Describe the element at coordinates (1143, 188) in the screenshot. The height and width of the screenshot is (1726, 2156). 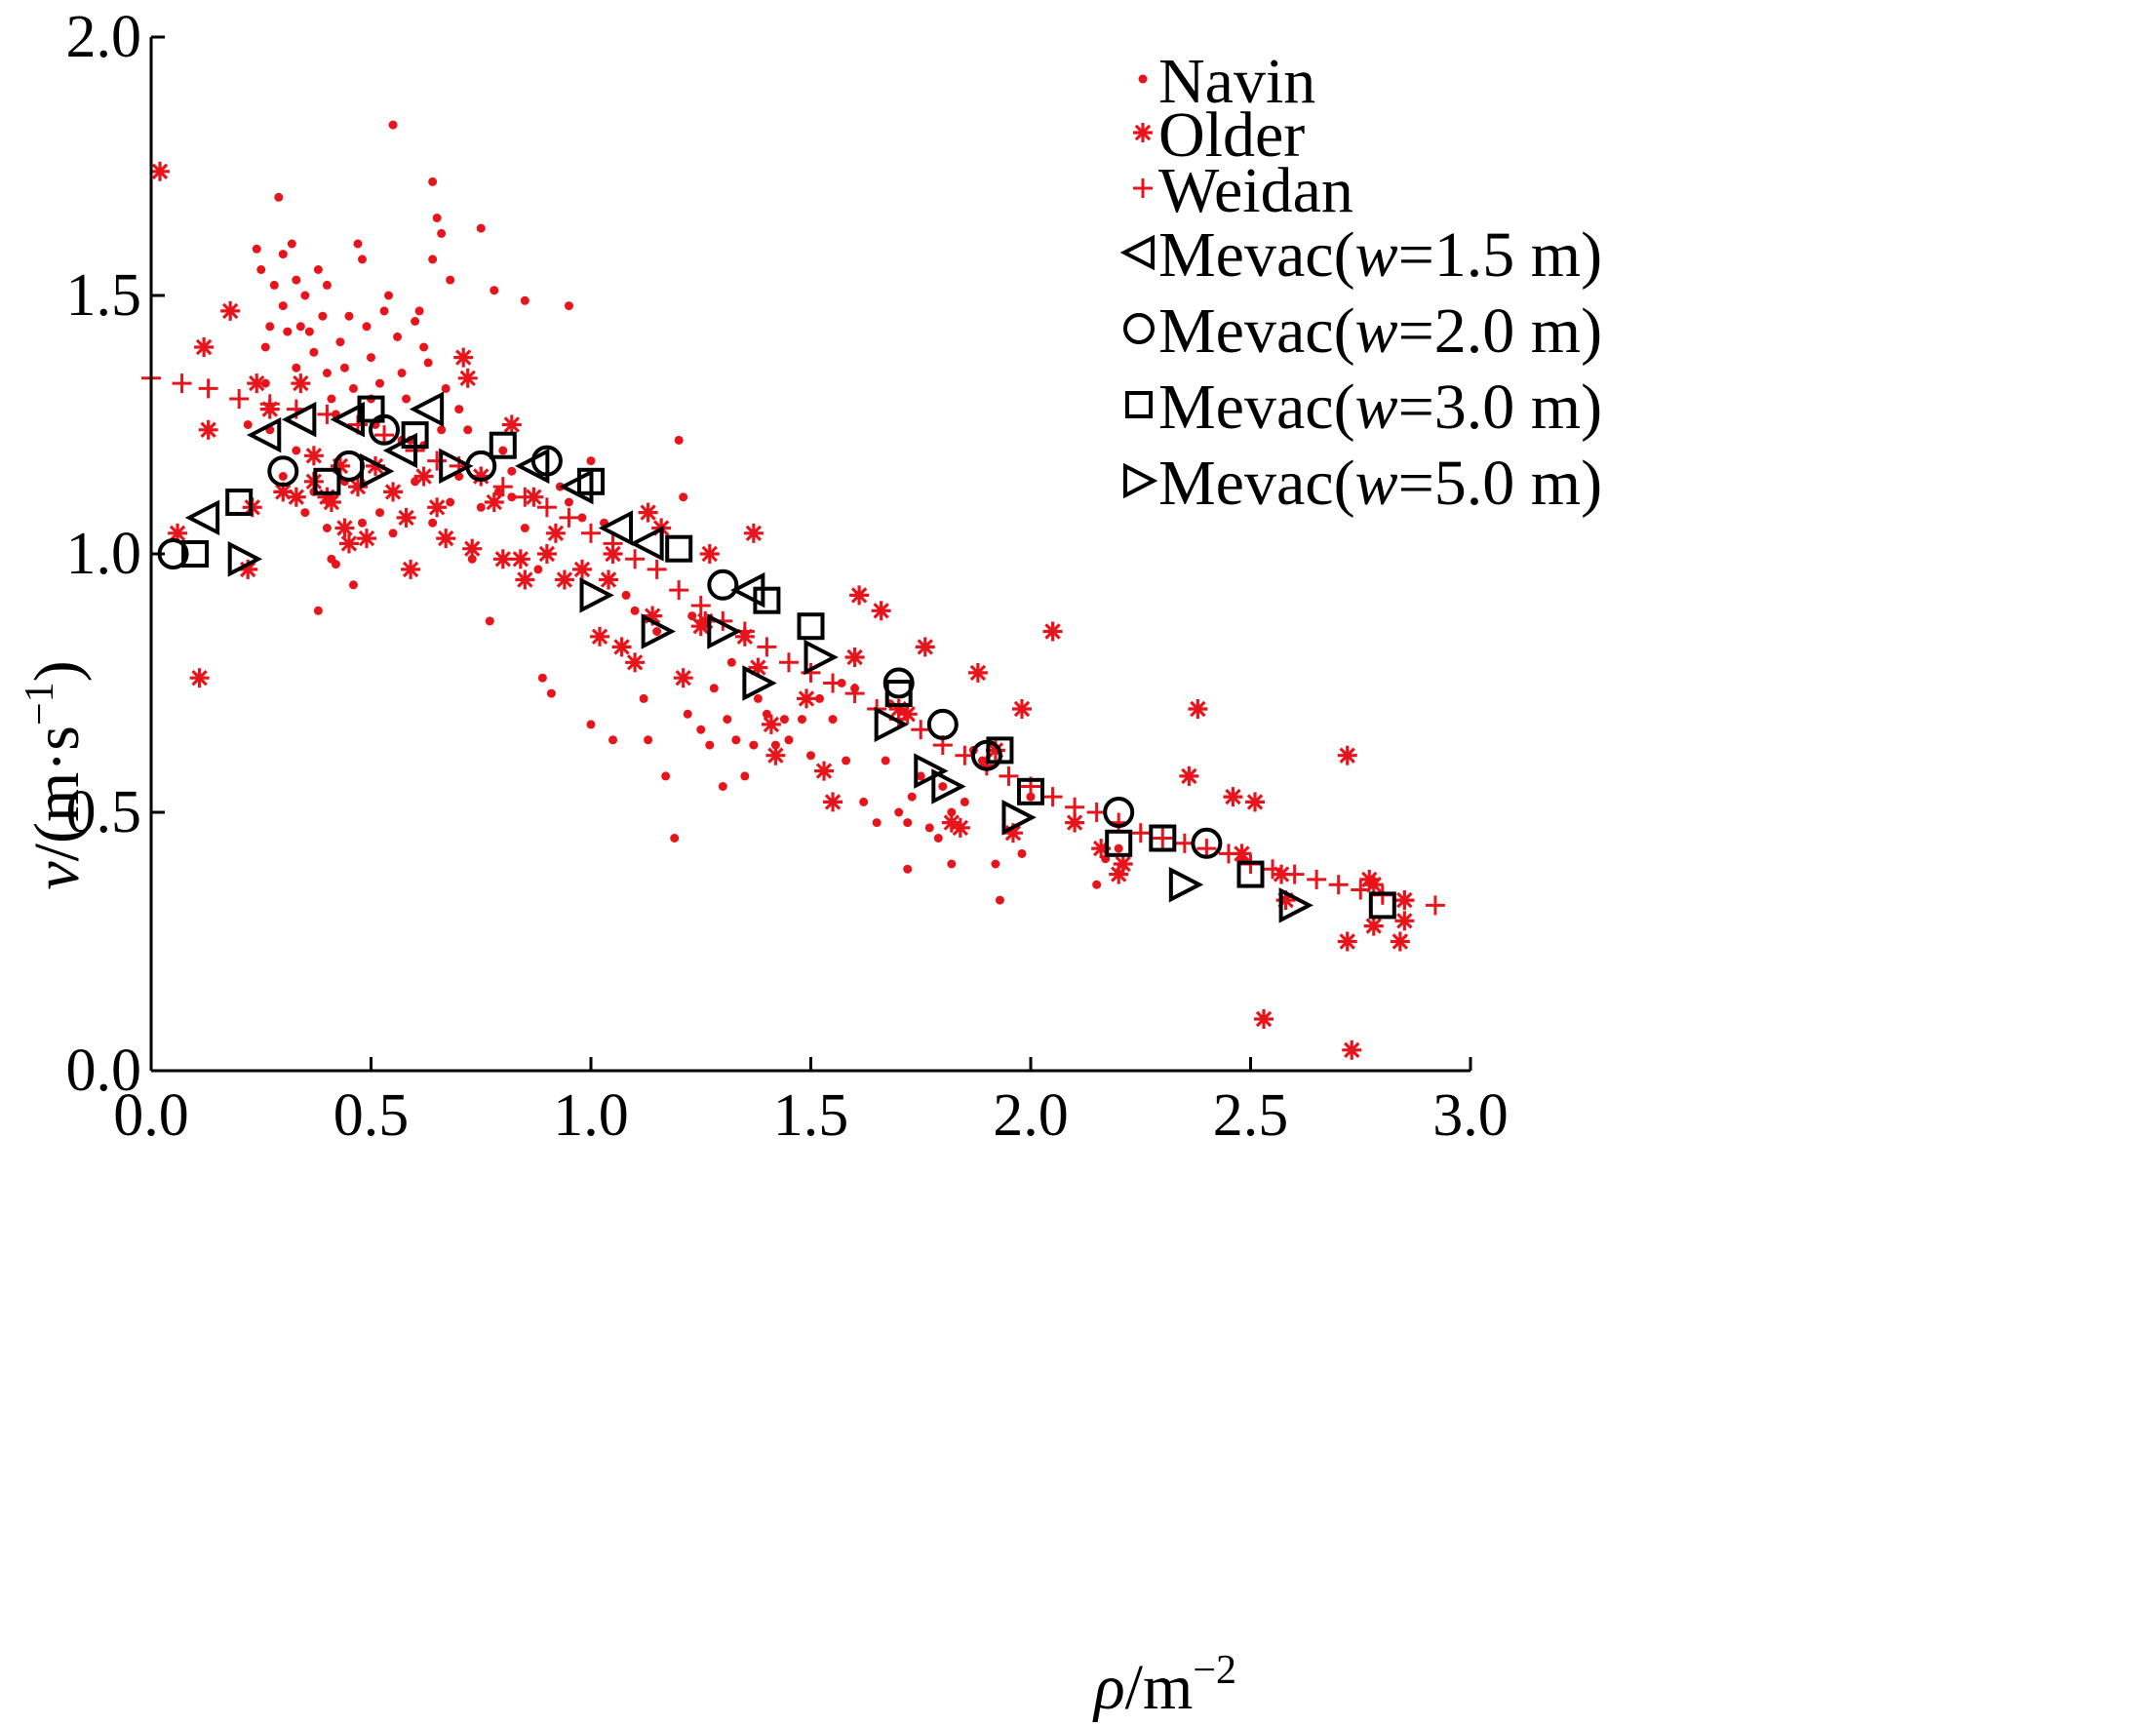
I see `legend-marker` at that location.